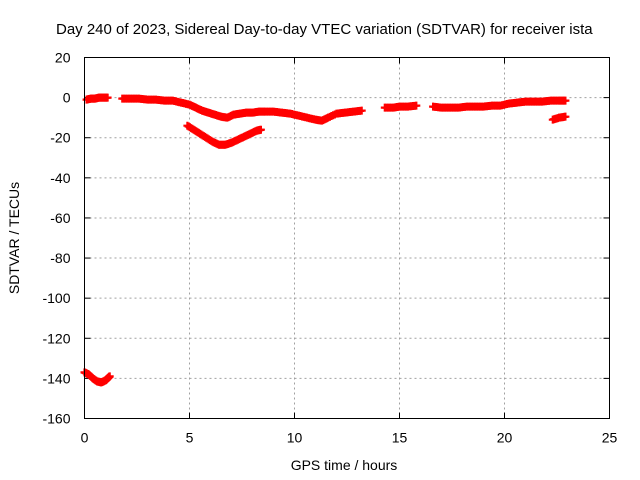  Describe the element at coordinates (85, 438) in the screenshot. I see `x-tick-label: 0` at that location.